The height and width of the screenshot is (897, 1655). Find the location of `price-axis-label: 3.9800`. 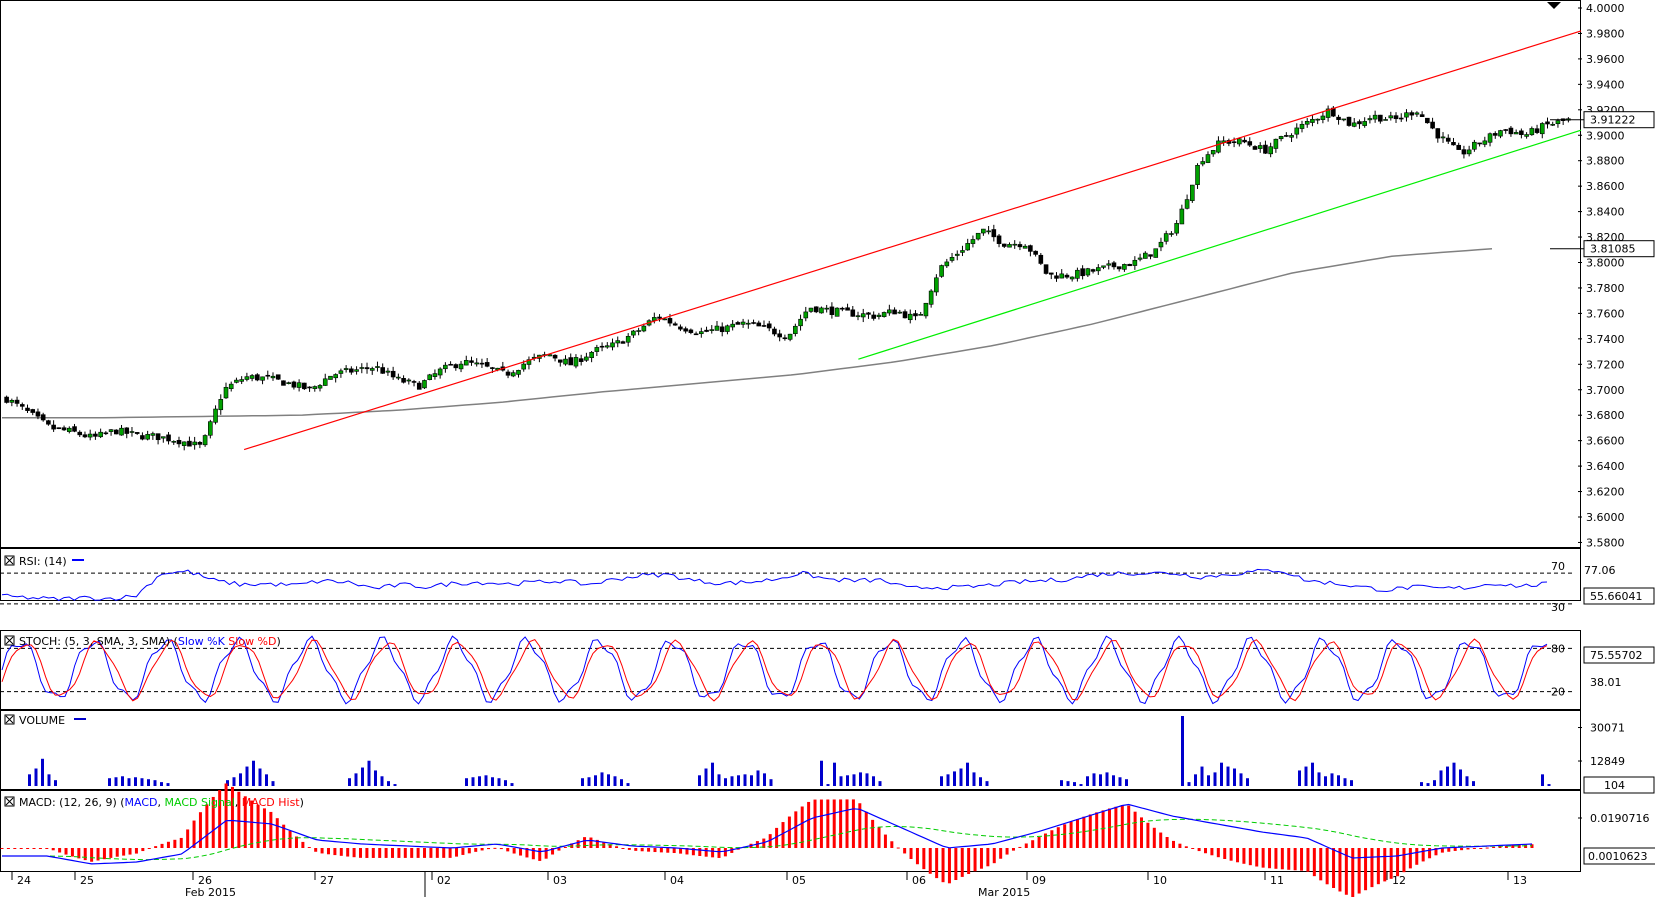

price-axis-label: 3.9800 is located at coordinates (1605, 33).